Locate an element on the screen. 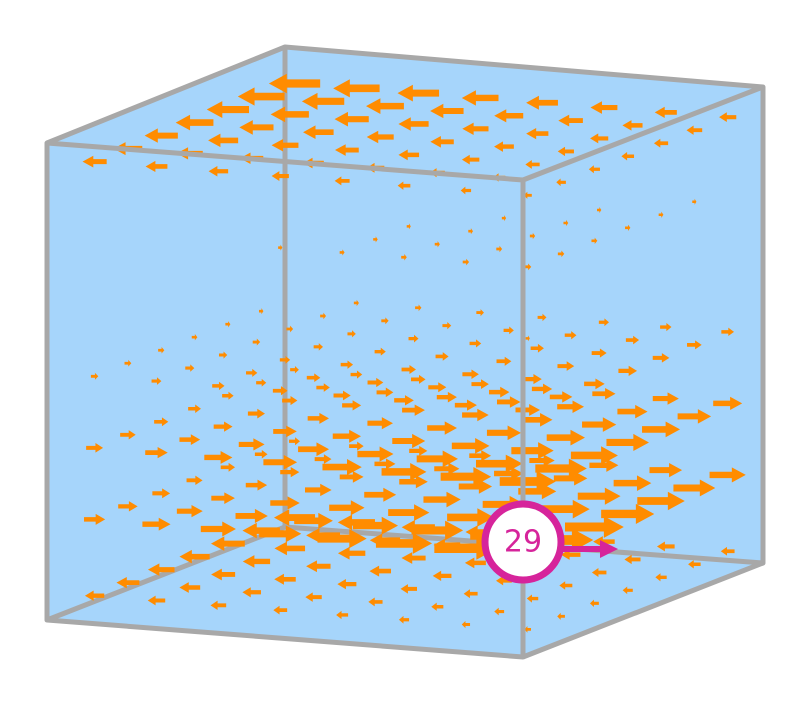 The height and width of the screenshot is (705, 810). probe-marker: 29 is located at coordinates (549, 542).